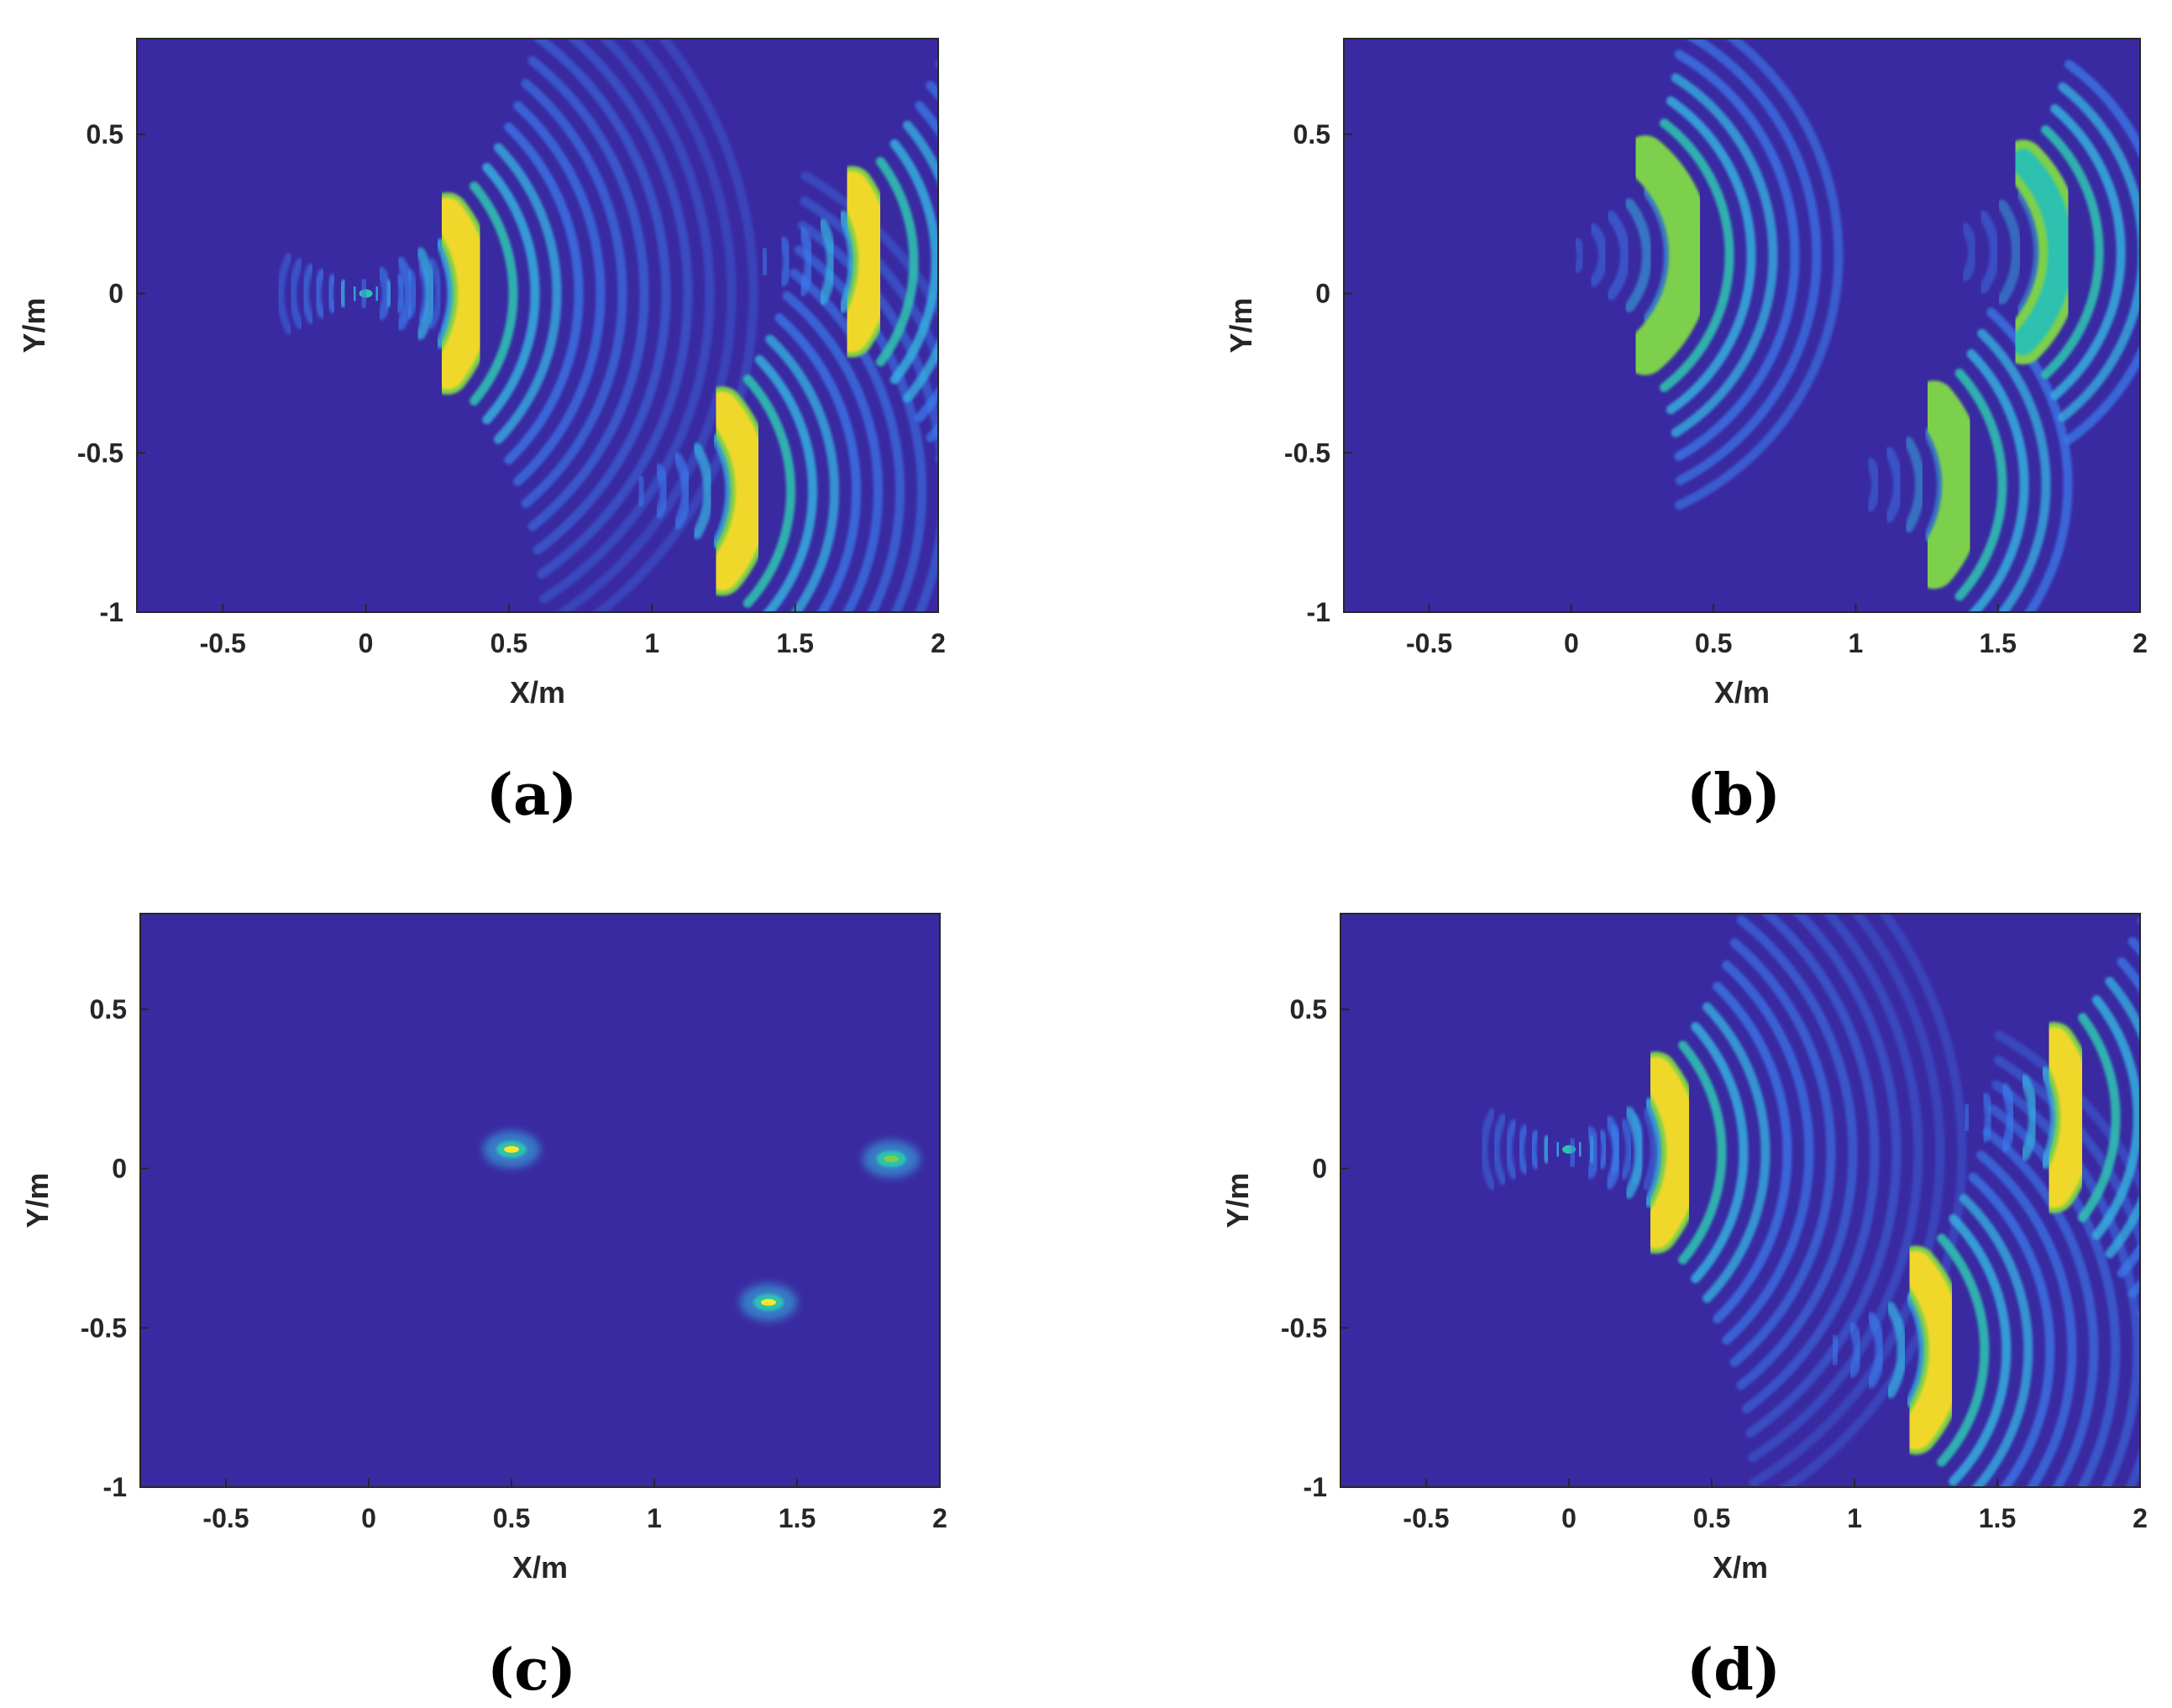 This screenshot has width=2172, height=1708. What do you see at coordinates (1318, 612) in the screenshot?
I see `y-tick-label: -1` at bounding box center [1318, 612].